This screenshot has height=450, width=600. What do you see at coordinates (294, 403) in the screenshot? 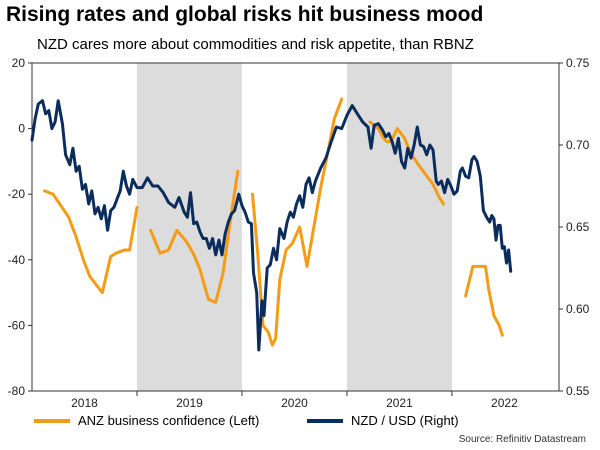
I see `x-axis-tick-label: 2020` at bounding box center [294, 403].